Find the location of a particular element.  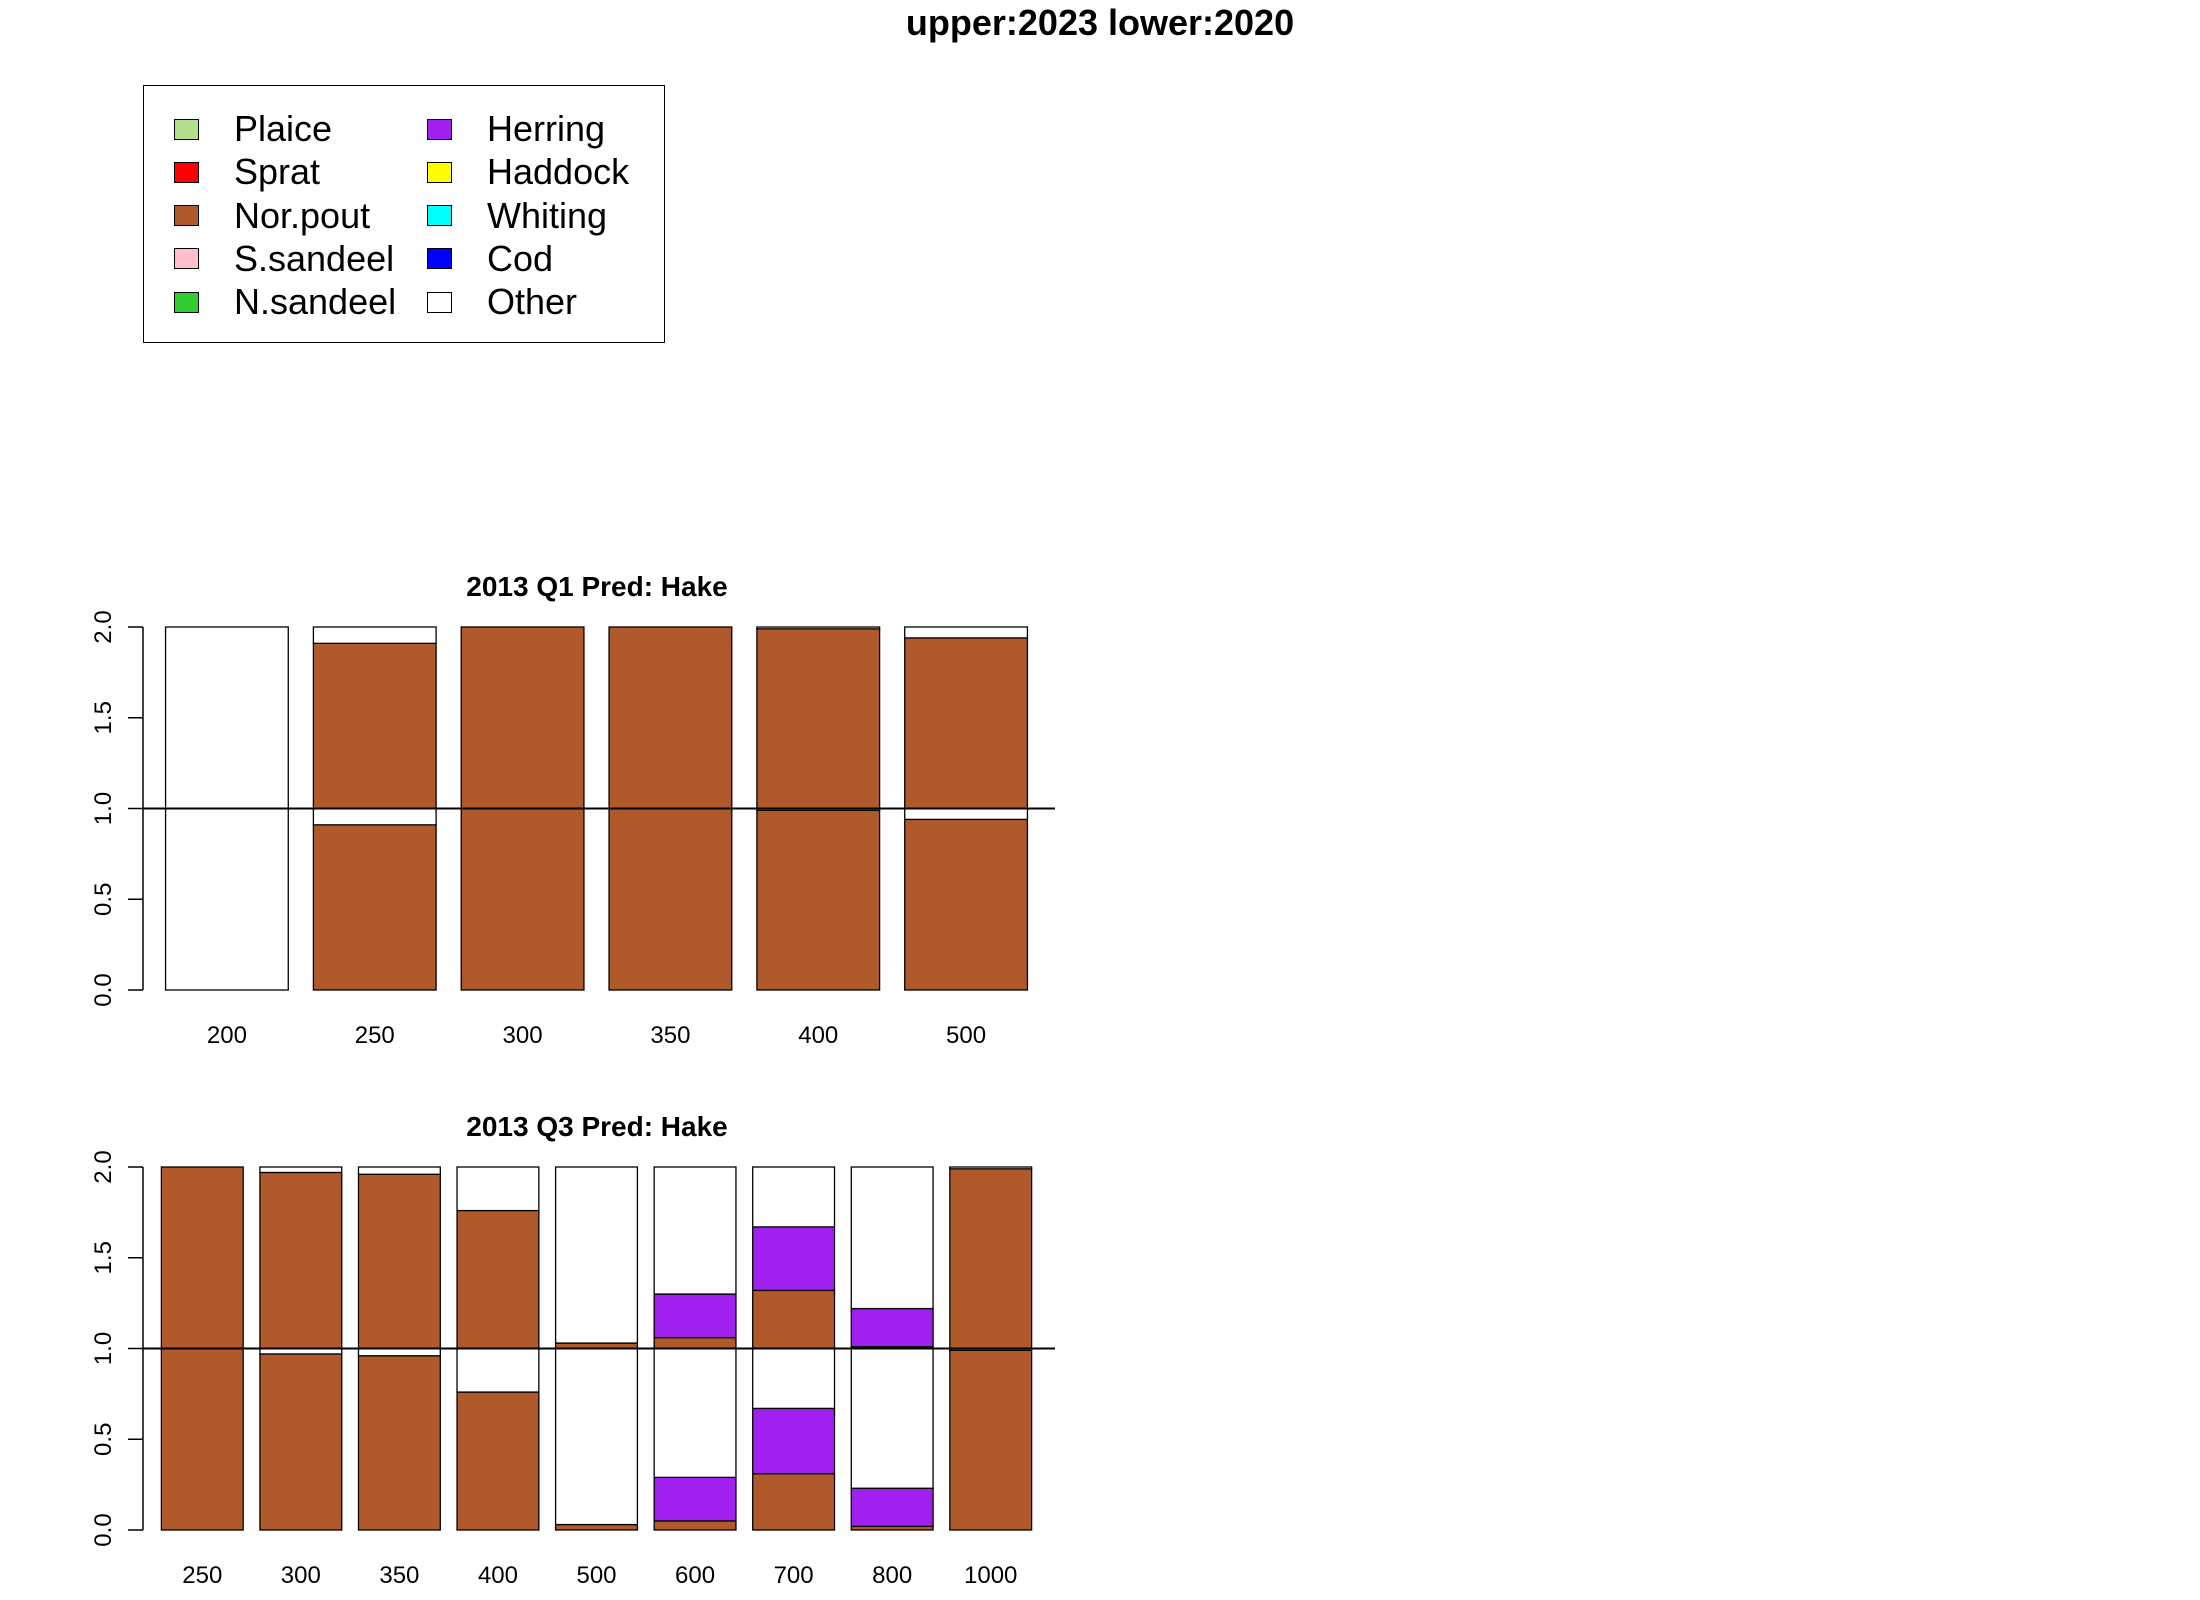

legend-label: Whiting is located at coordinates (547, 215).